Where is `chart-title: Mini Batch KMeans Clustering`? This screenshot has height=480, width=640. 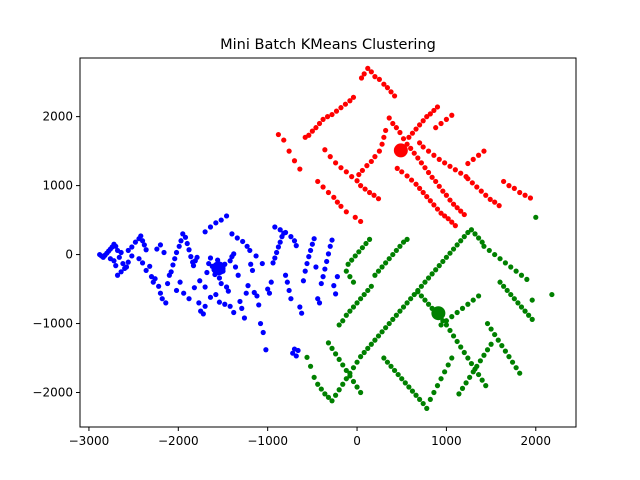 chart-title: Mini Batch KMeans Clustering is located at coordinates (328, 45).